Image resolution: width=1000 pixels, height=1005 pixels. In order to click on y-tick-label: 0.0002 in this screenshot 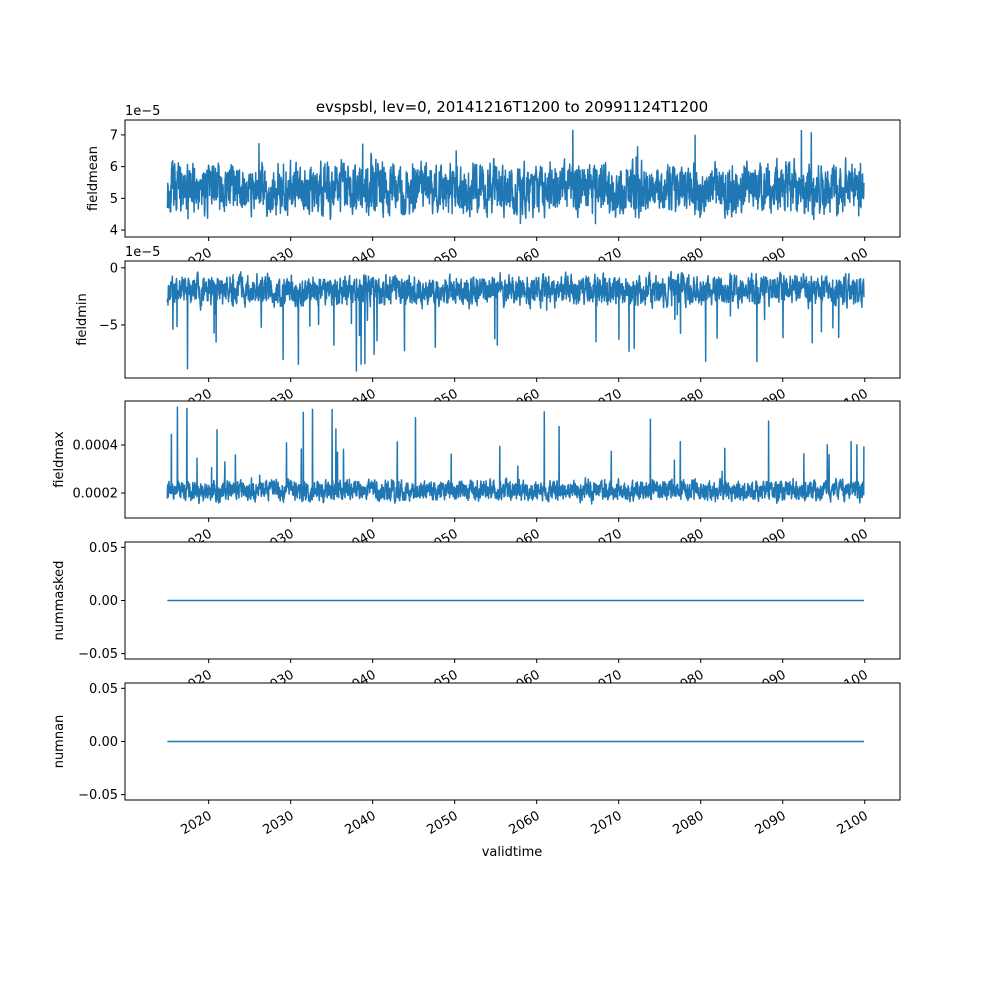, I will do `click(96, 494)`.